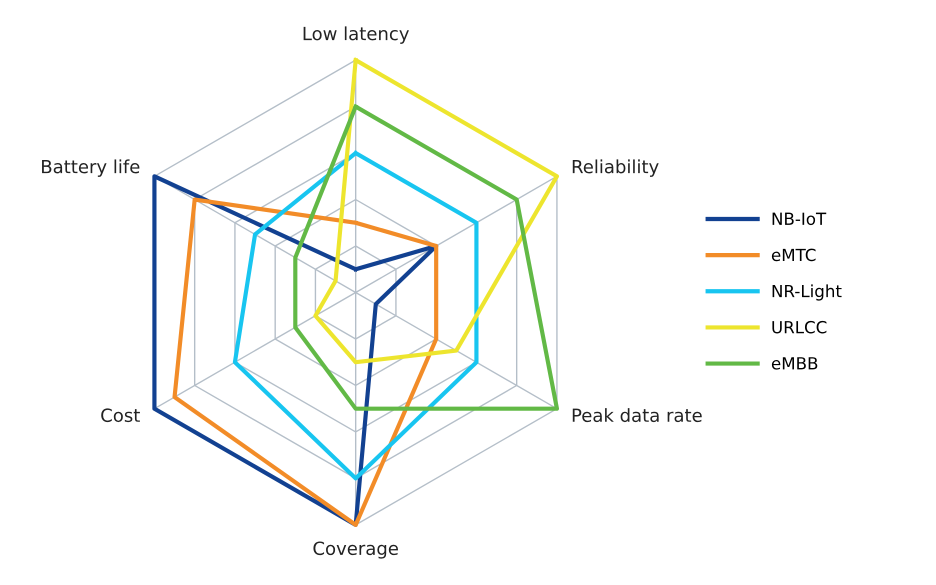 This screenshot has width=936, height=585. Describe the element at coordinates (637, 415) in the screenshot. I see `spoke-label: Peak data rate` at that location.